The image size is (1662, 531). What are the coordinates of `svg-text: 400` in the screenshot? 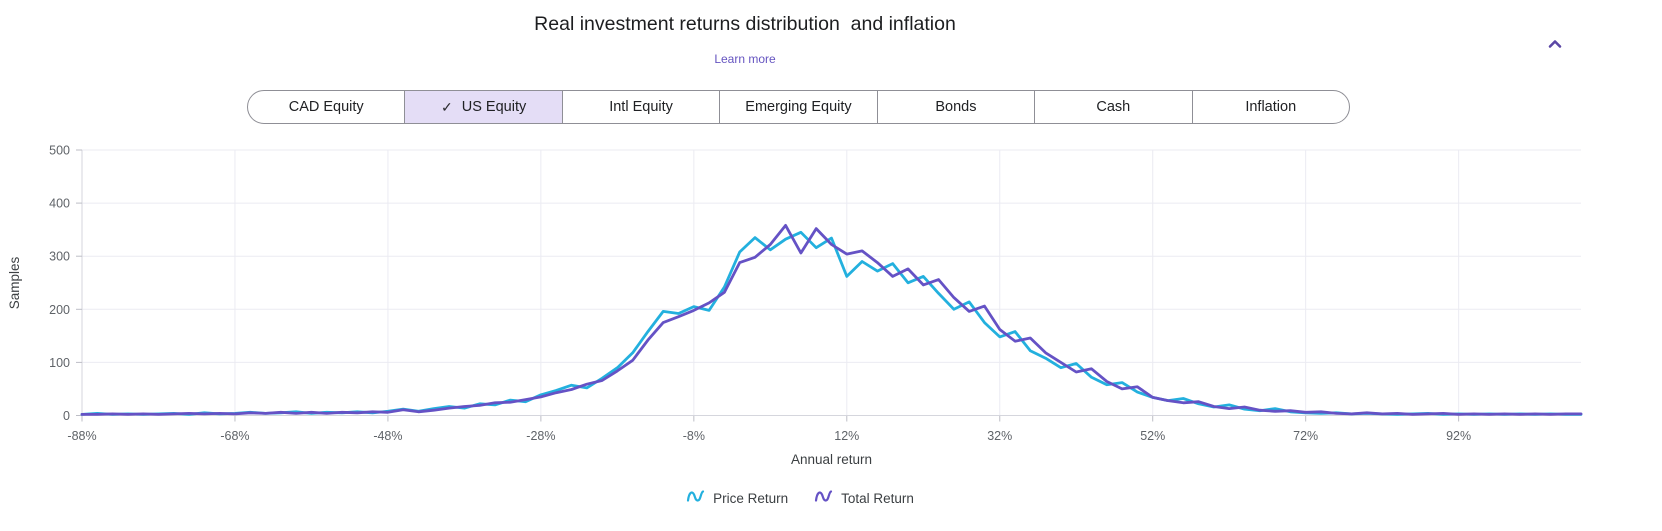 It's located at (59, 204).